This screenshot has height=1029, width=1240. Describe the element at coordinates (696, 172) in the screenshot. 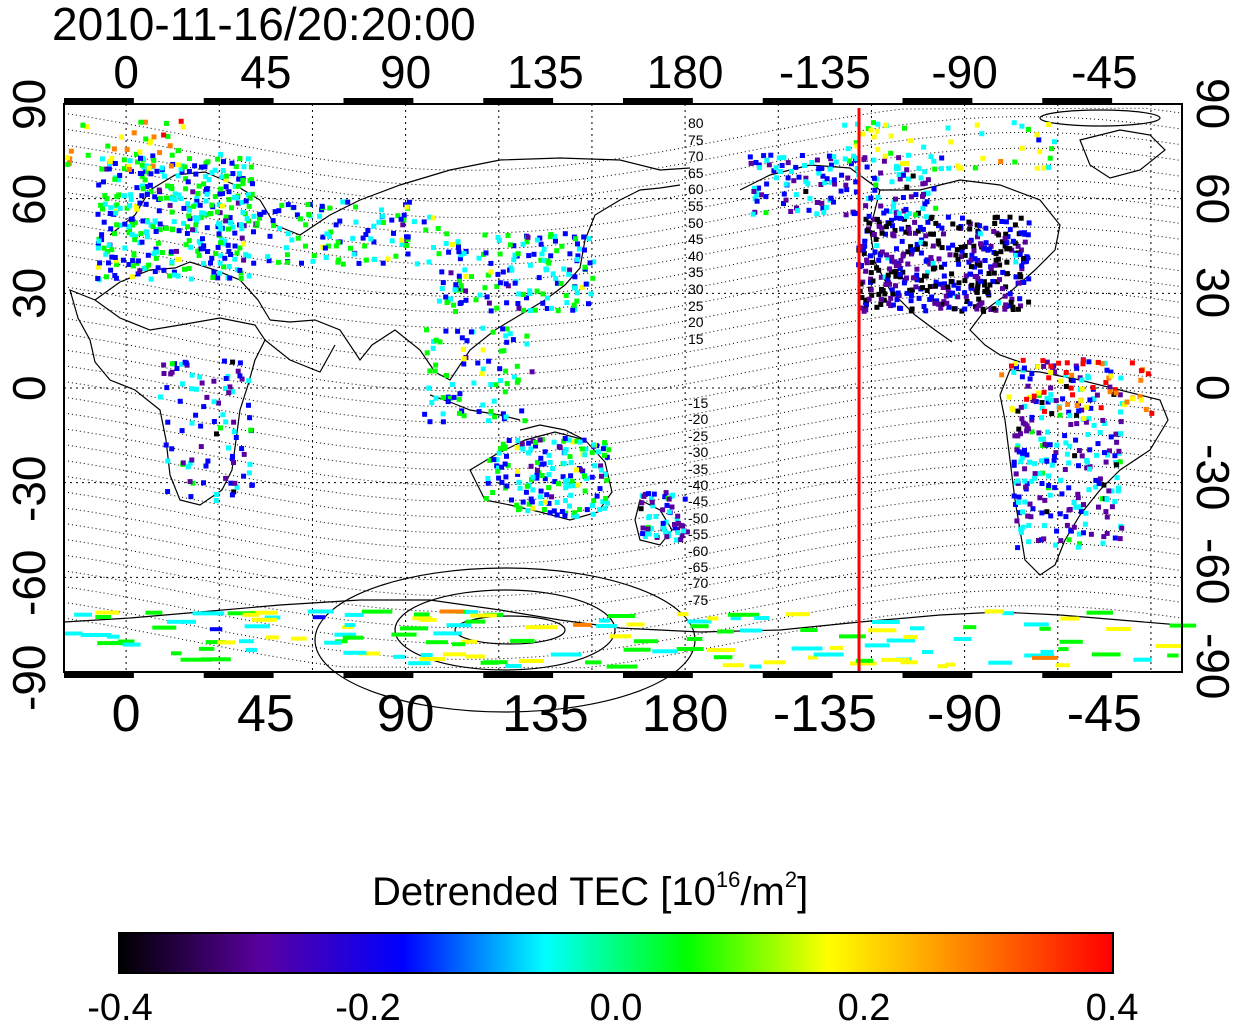

I see `contour-label: 65` at that location.